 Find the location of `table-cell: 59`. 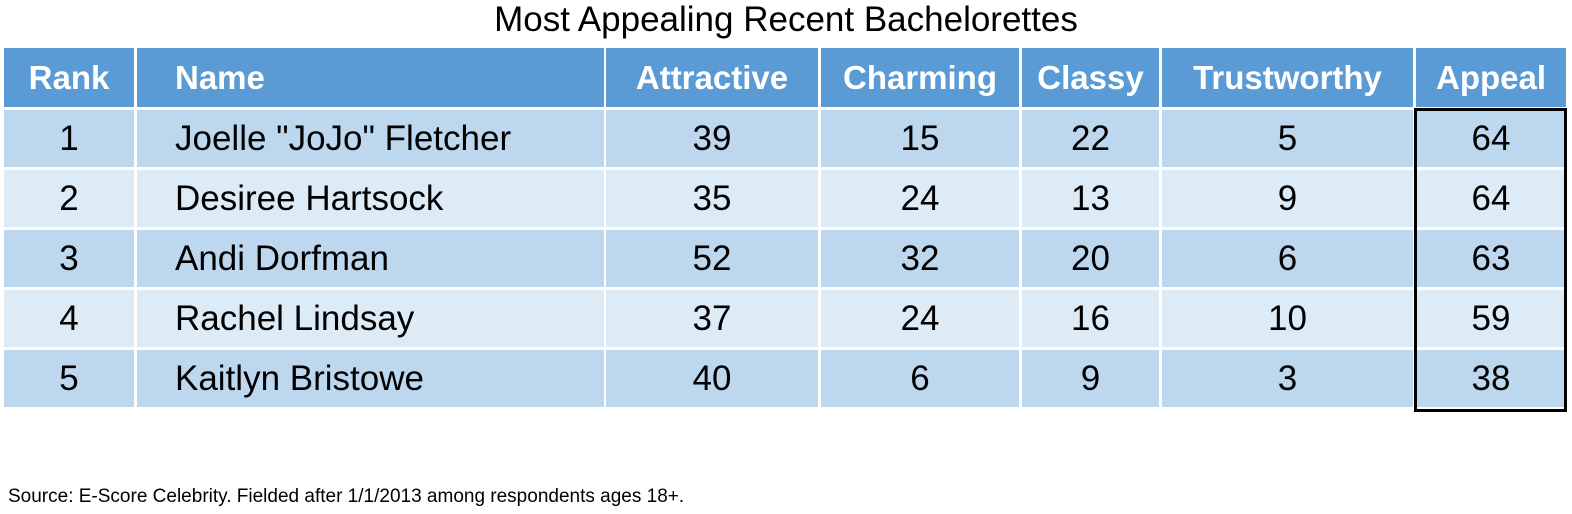

table-cell: 59 is located at coordinates (1491, 318).